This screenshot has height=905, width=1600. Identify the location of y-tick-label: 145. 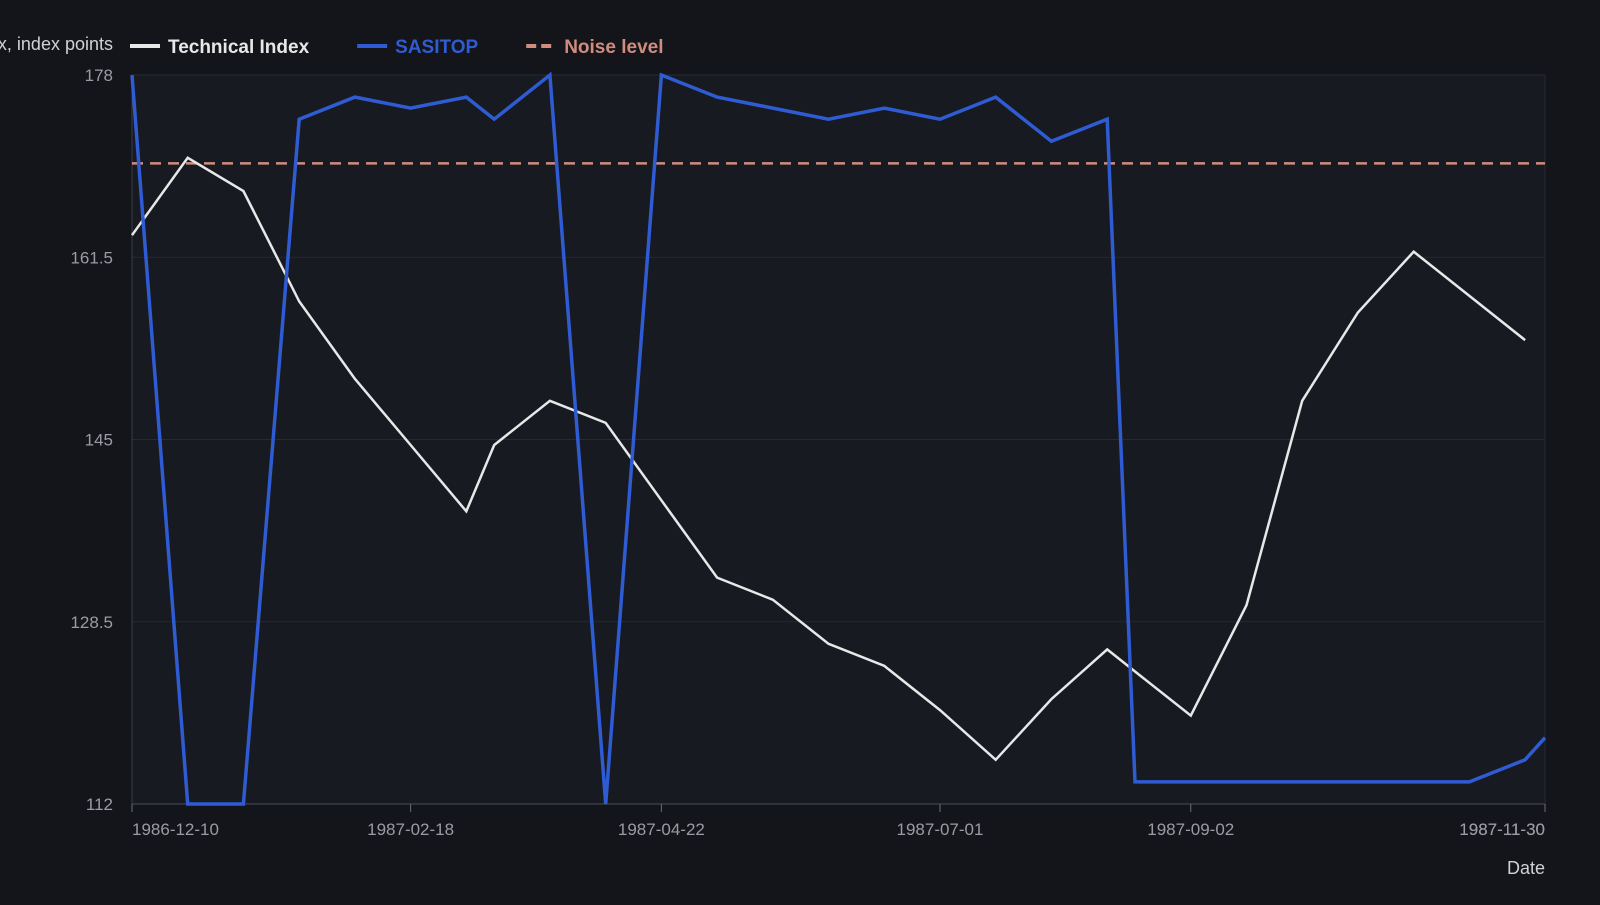
(99, 440).